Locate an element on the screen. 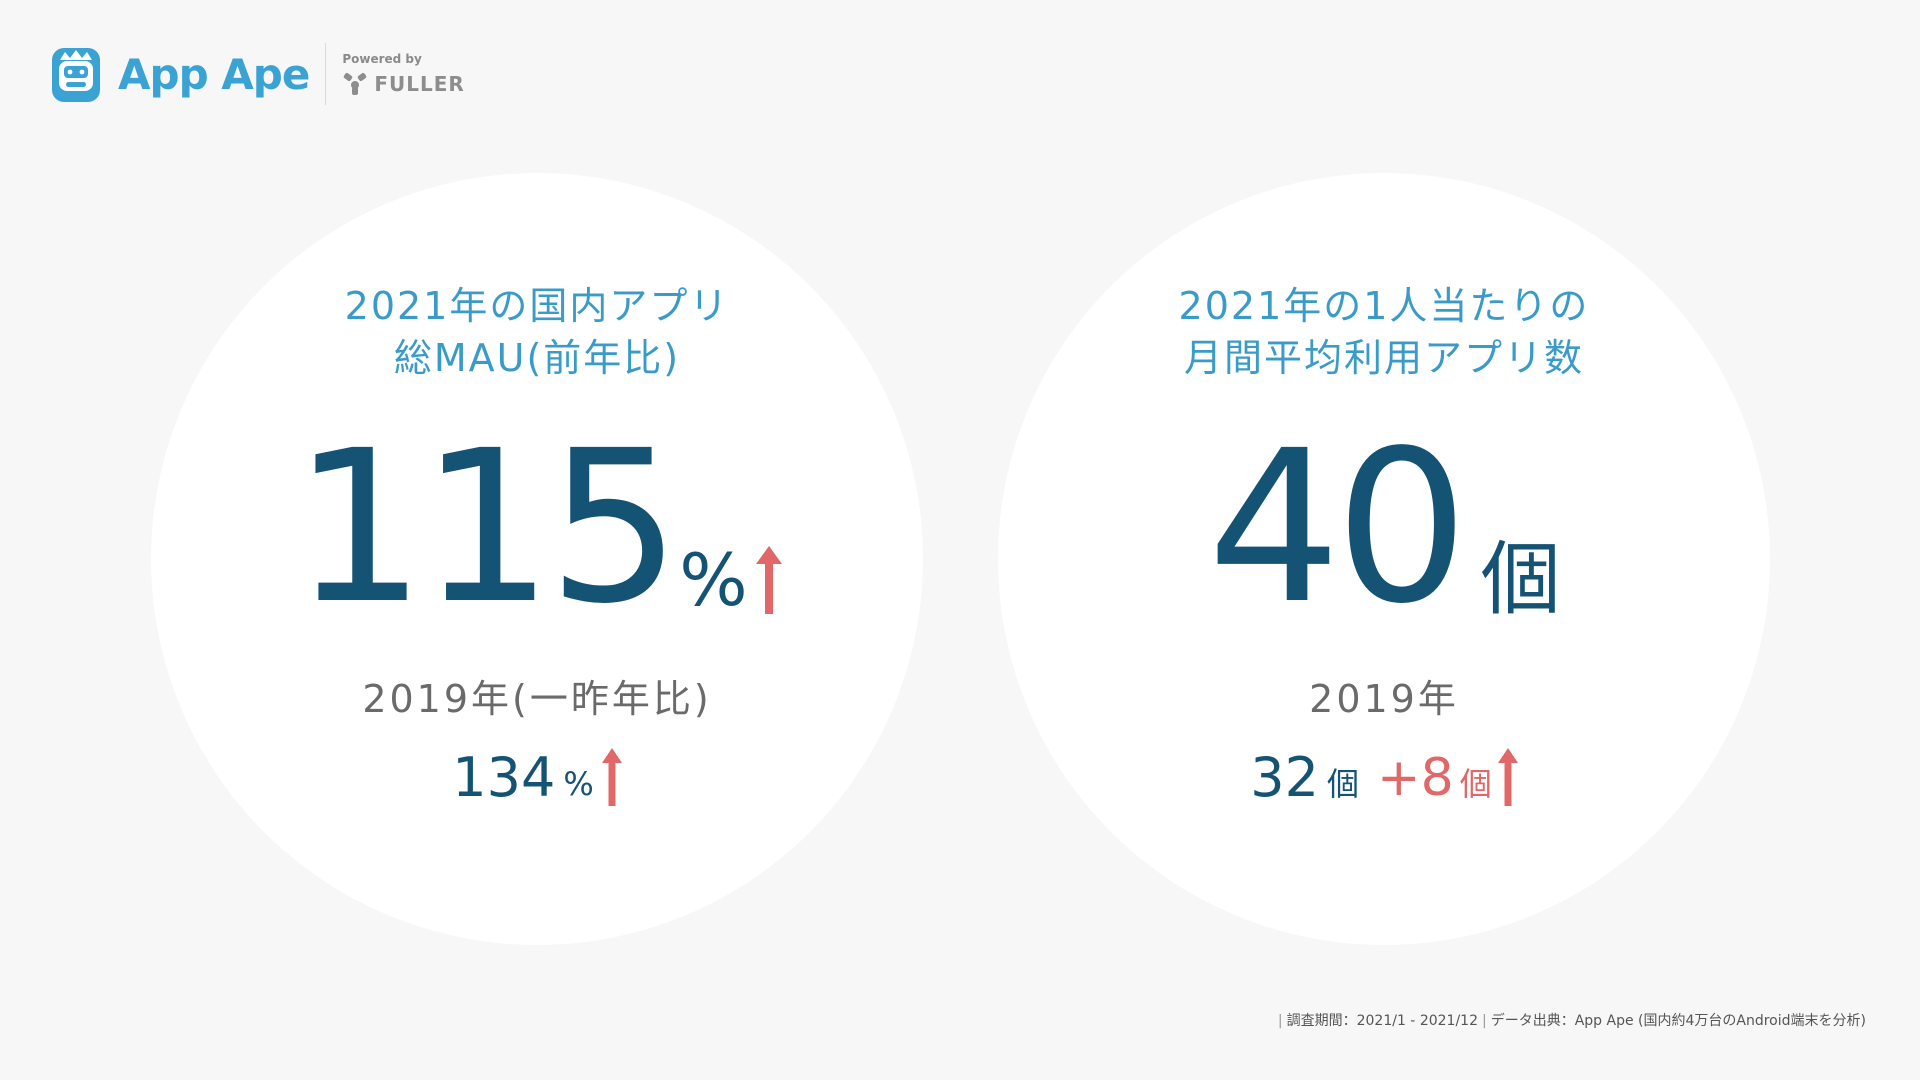  brand-name: App Ape is located at coordinates (214, 74).